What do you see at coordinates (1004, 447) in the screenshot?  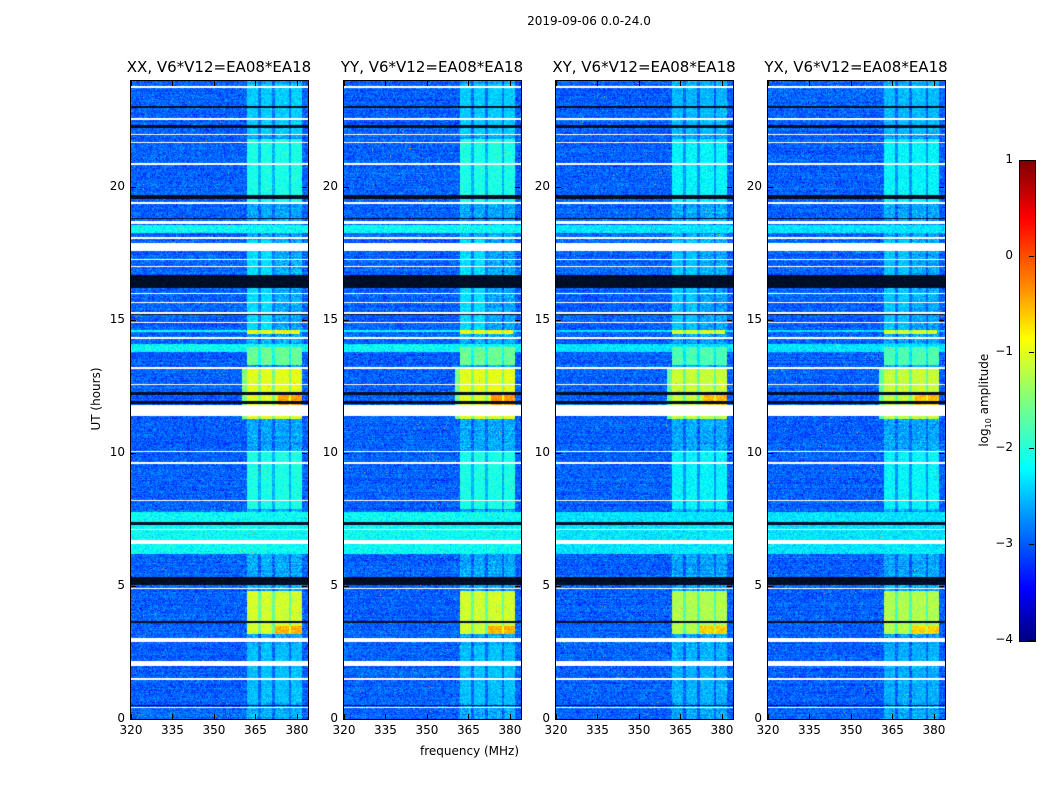 I see `colorbar-tick-label: −2` at bounding box center [1004, 447].